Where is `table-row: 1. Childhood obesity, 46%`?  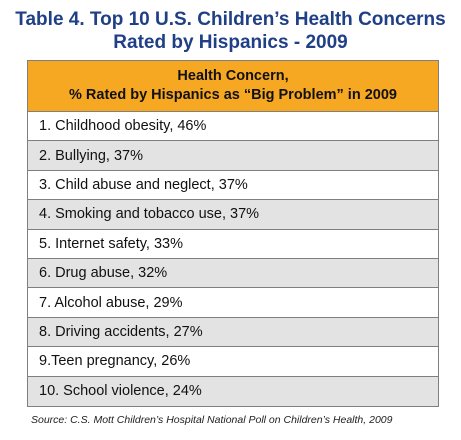
table-row: 1. Childhood obesity, 46% is located at coordinates (233, 127).